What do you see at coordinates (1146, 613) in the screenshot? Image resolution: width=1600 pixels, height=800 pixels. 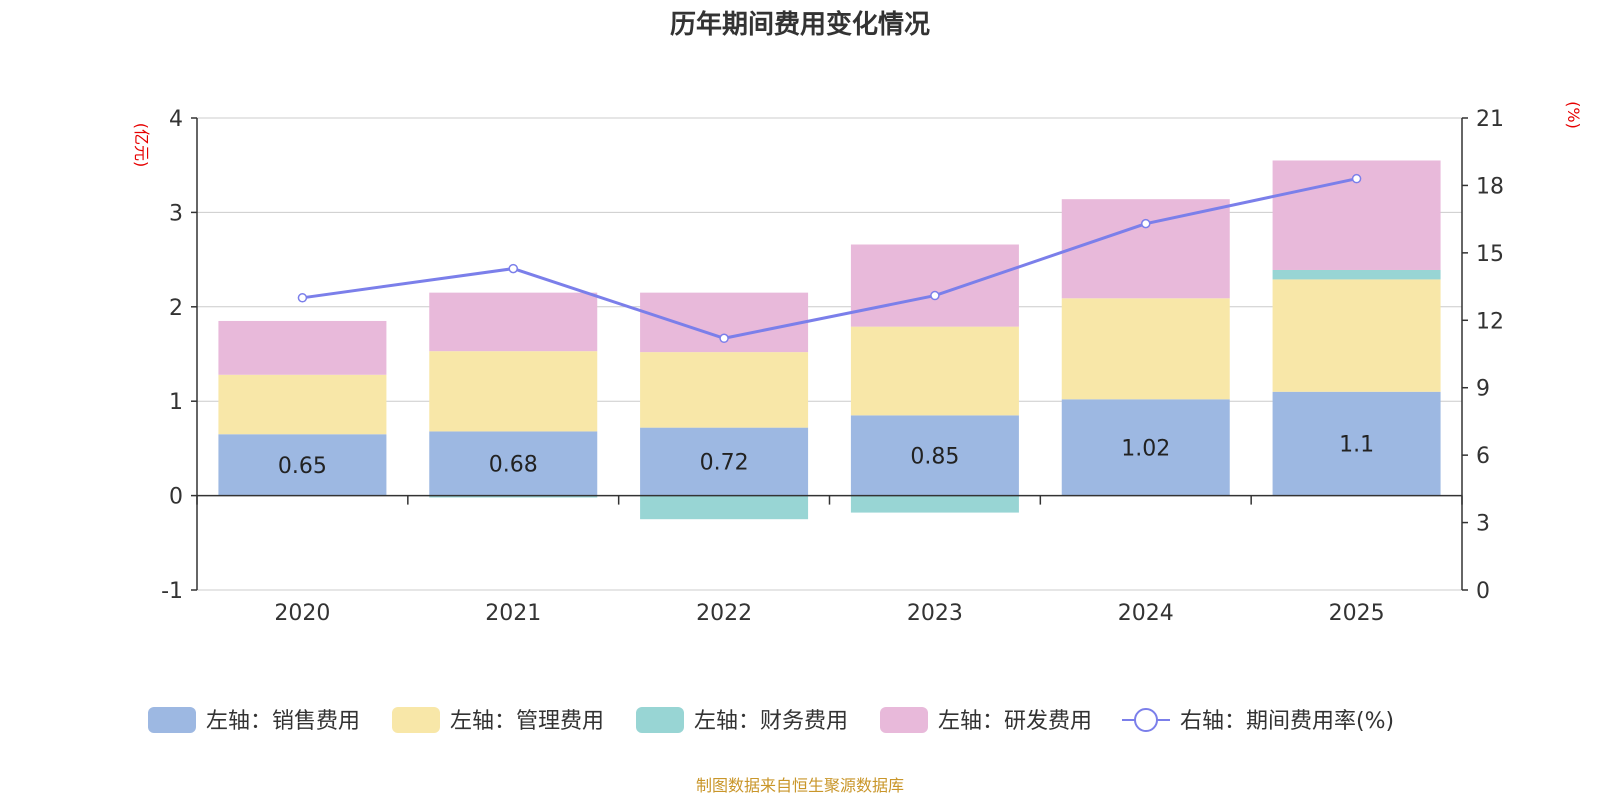 I see `x-axis-label: 2024` at bounding box center [1146, 613].